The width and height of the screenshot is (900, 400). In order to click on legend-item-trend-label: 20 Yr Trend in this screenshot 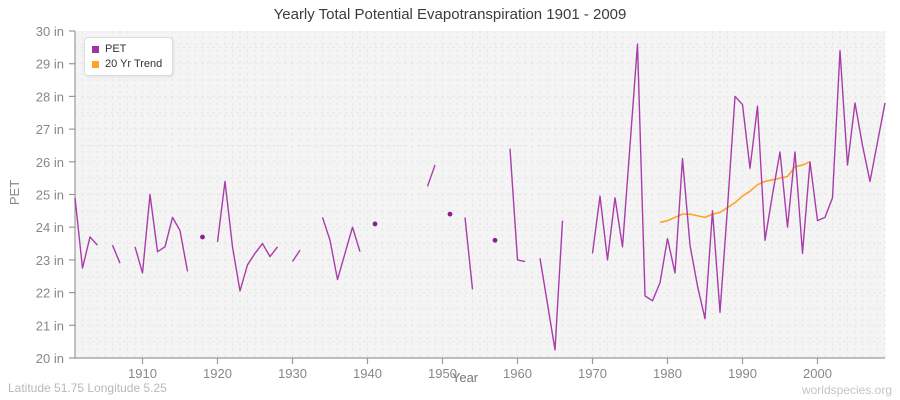, I will do `click(134, 64)`.